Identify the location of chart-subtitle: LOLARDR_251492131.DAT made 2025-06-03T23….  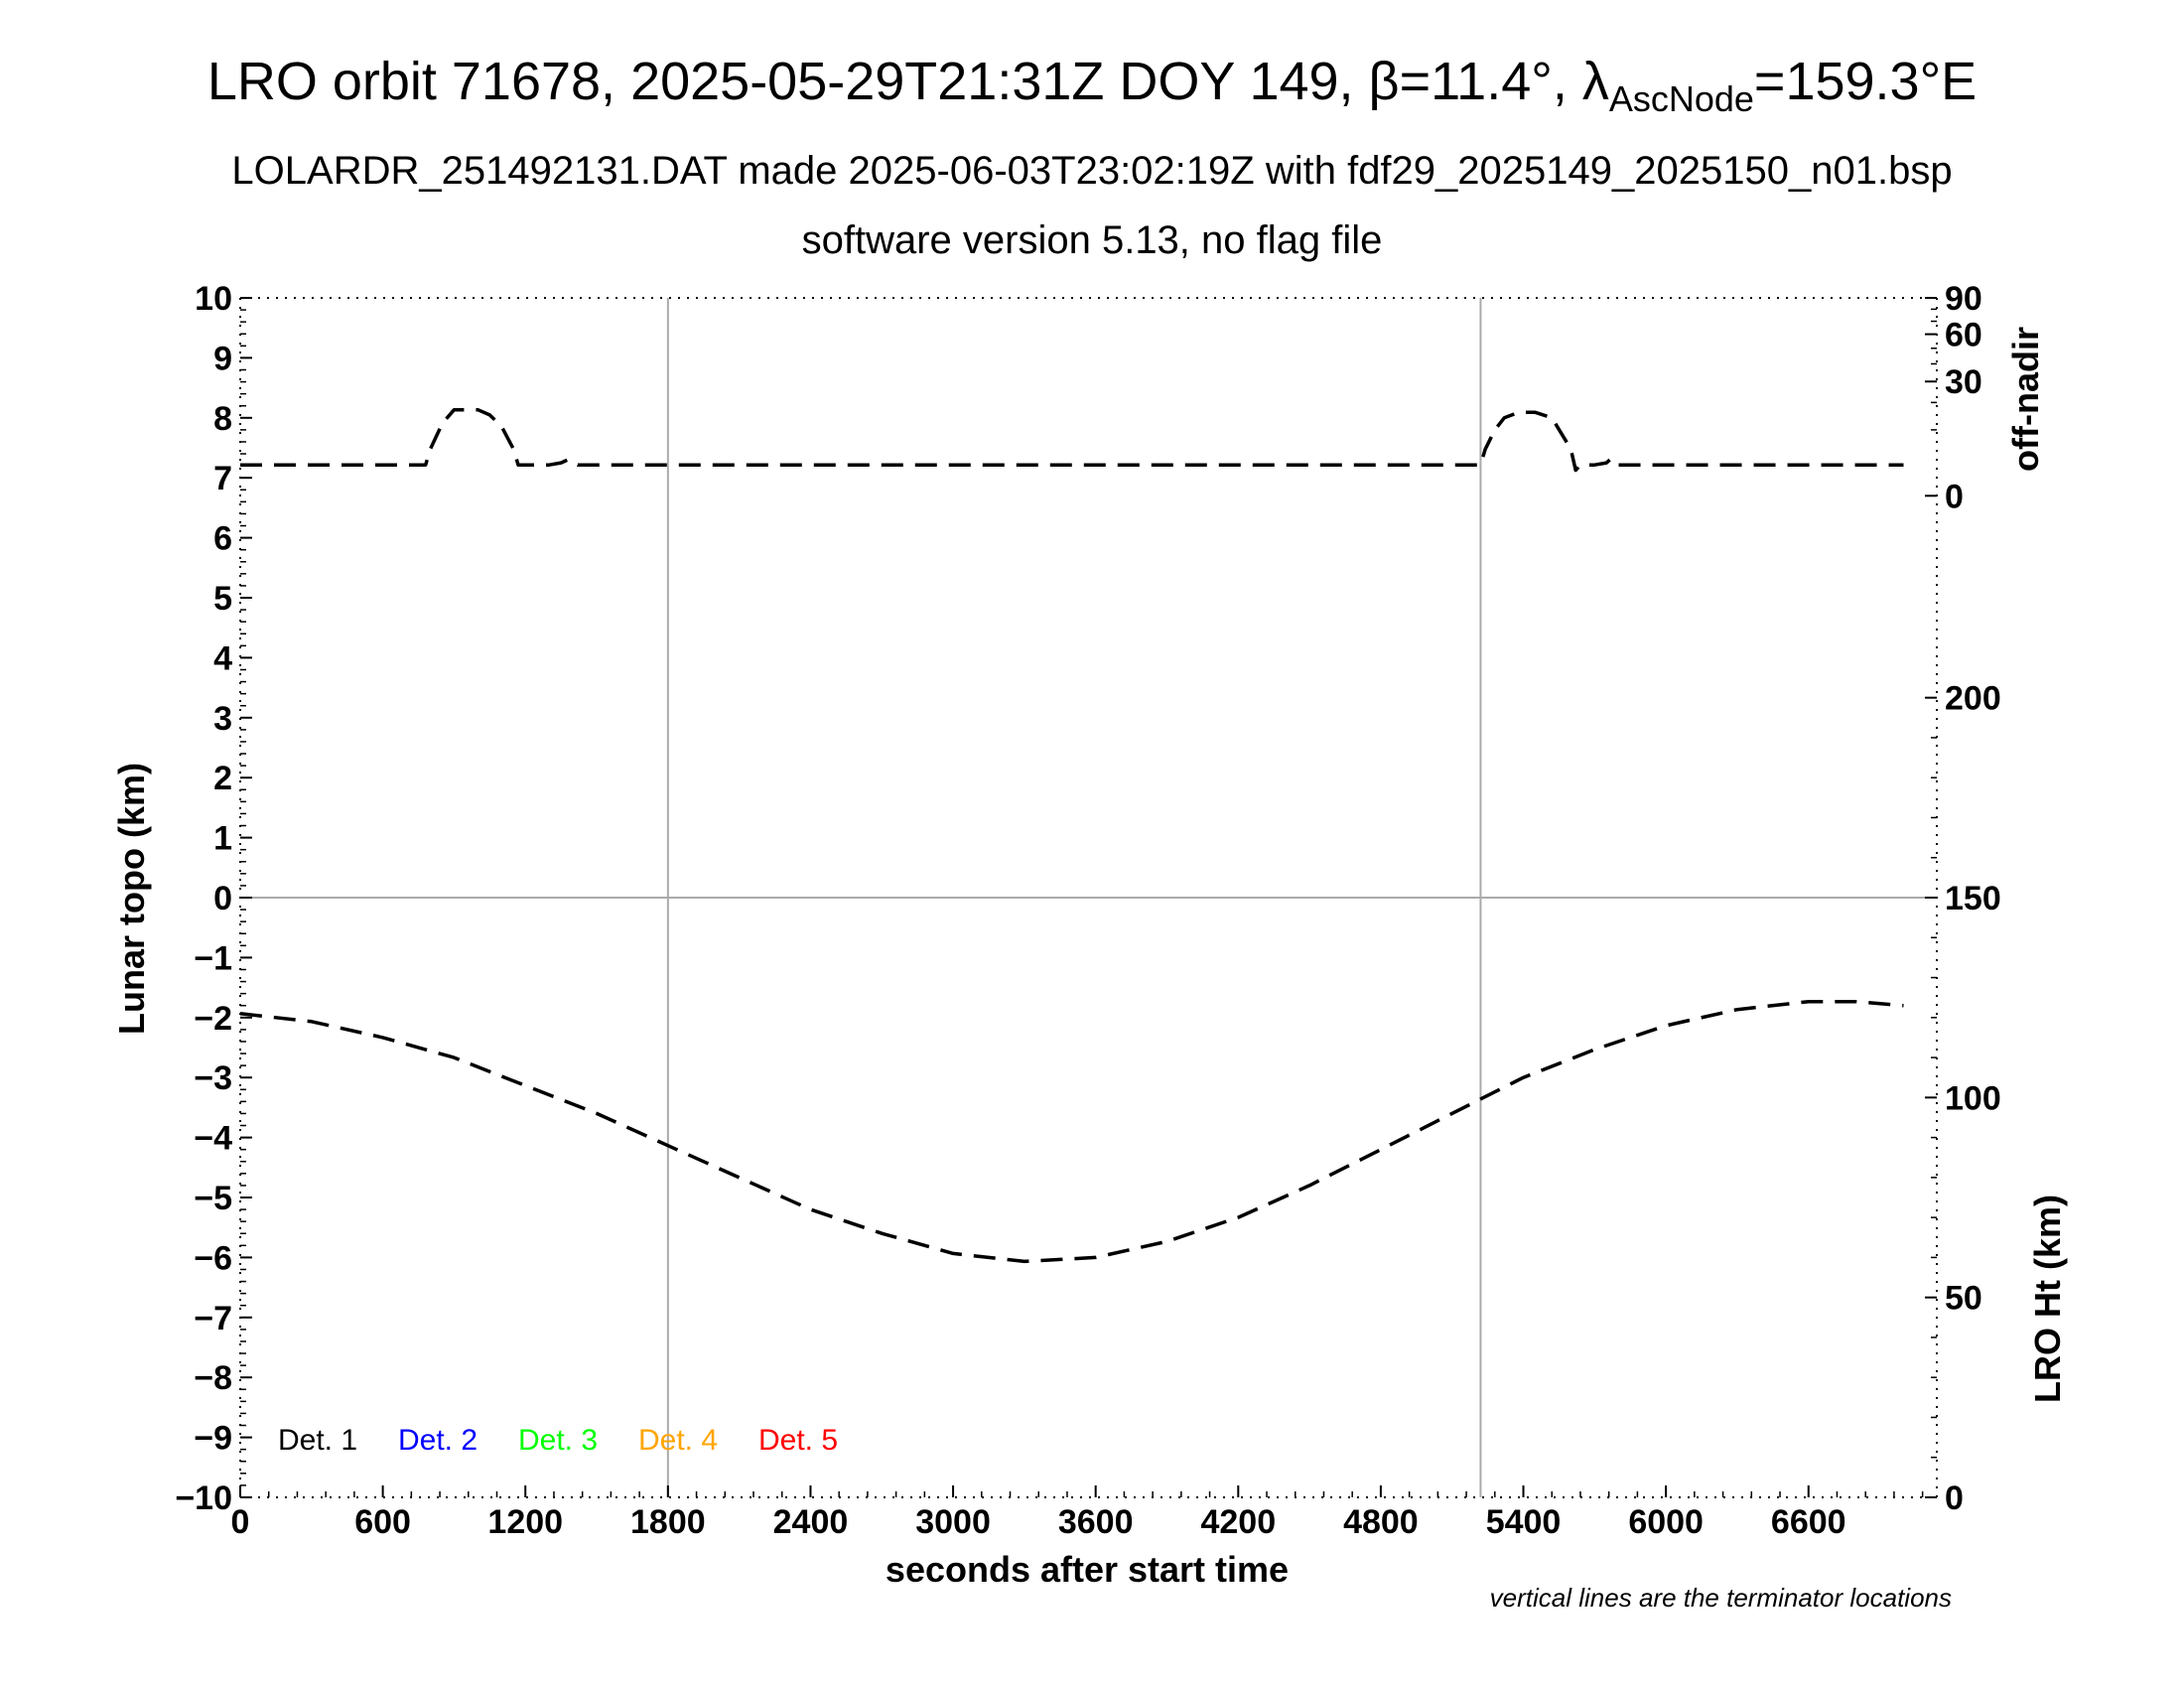
(1092, 171).